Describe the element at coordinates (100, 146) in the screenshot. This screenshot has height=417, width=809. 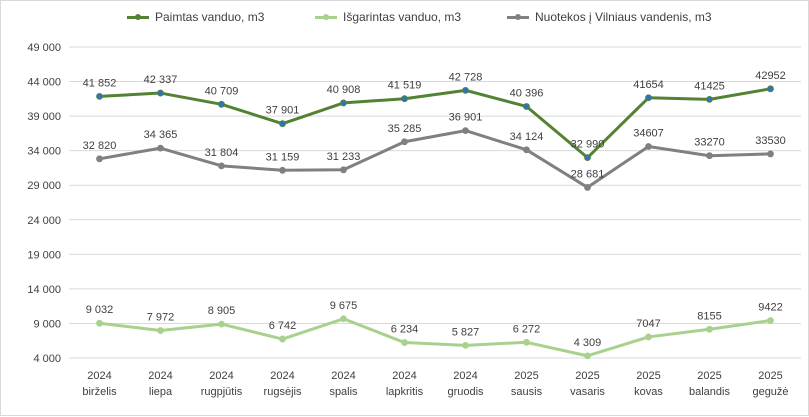
I see `data-label: 32 820` at that location.